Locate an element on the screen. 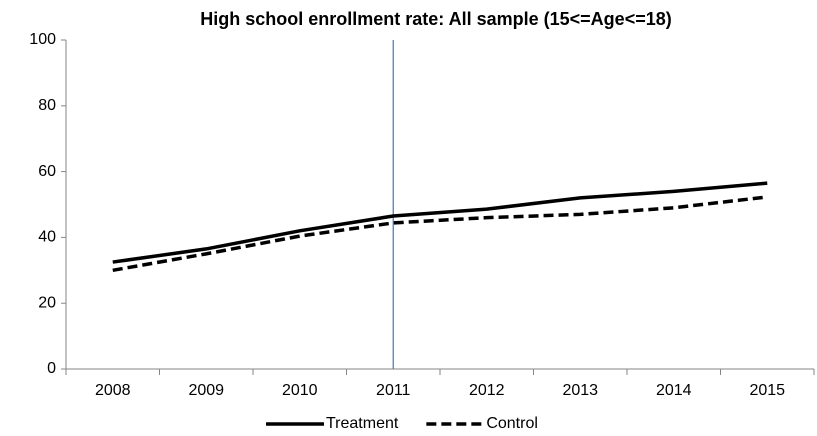 The image size is (817, 436). y-tick-label: 60 is located at coordinates (47, 171).